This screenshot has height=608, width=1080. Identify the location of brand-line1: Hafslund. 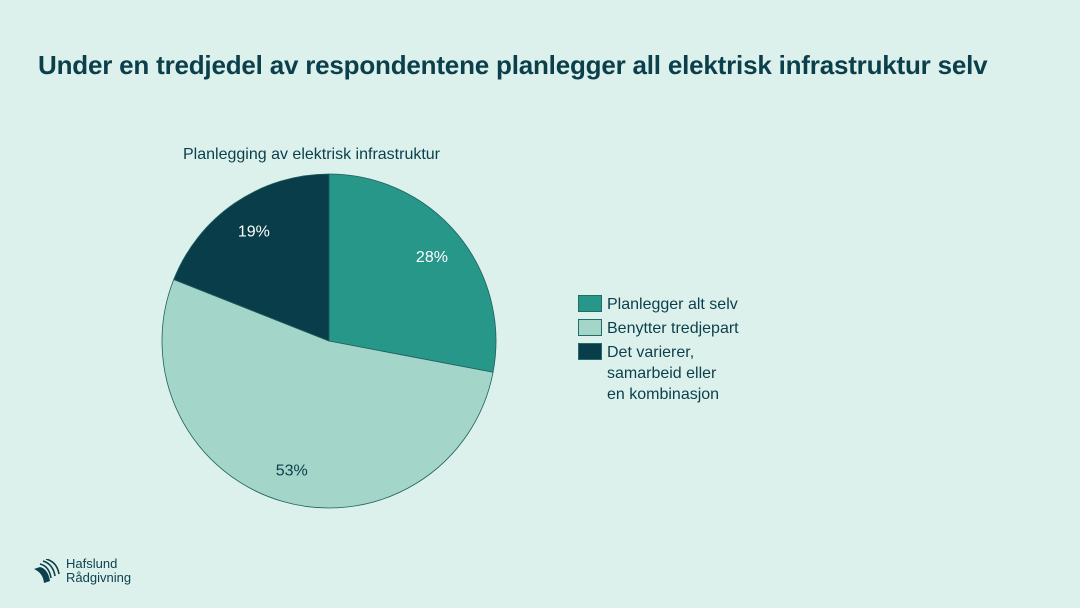
(92, 563).